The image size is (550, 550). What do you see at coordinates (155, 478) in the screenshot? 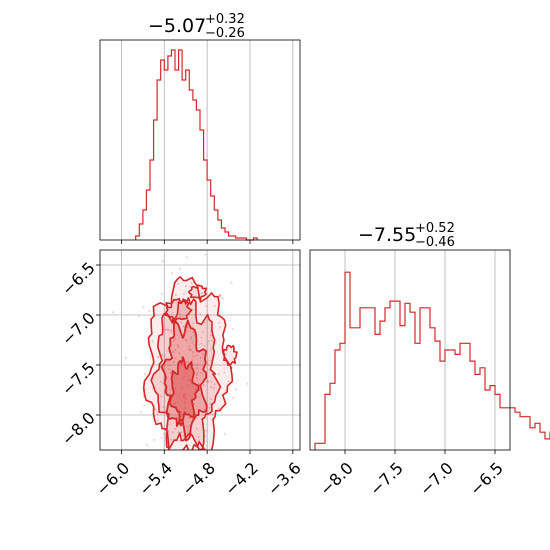
I see `scatter-x-tick-label: −5.4` at bounding box center [155, 478].